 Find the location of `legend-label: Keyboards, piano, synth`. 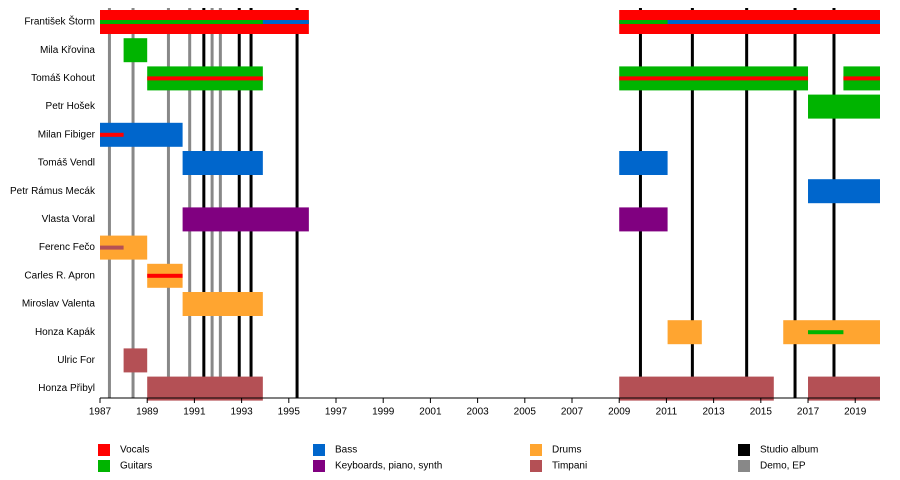

legend-label: Keyboards, piano, synth is located at coordinates (388, 466).